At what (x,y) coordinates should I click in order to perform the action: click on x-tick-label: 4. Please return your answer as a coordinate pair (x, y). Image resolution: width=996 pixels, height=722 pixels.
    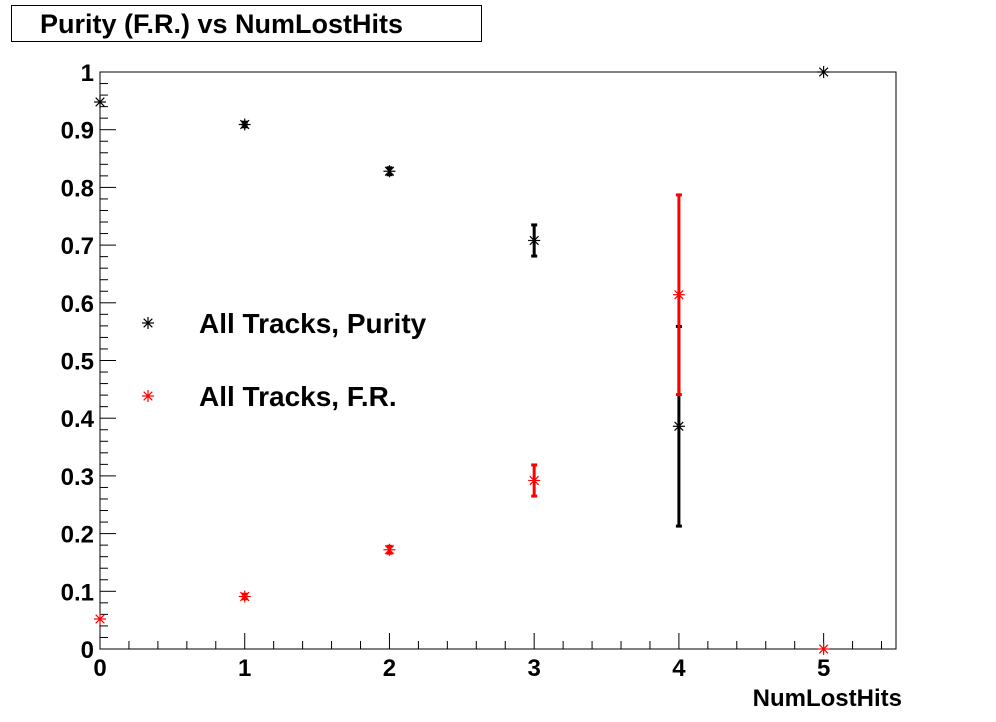
    Looking at the image, I should click on (679, 668).